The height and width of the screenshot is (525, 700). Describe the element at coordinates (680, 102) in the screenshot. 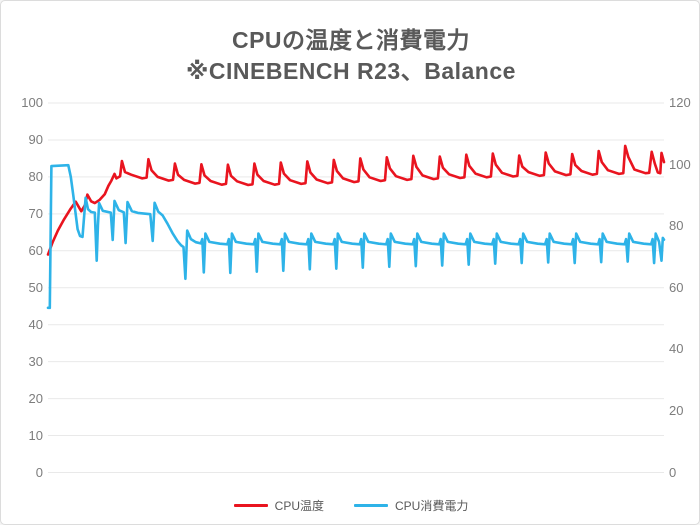

I see `y-tick-right: 120` at that location.